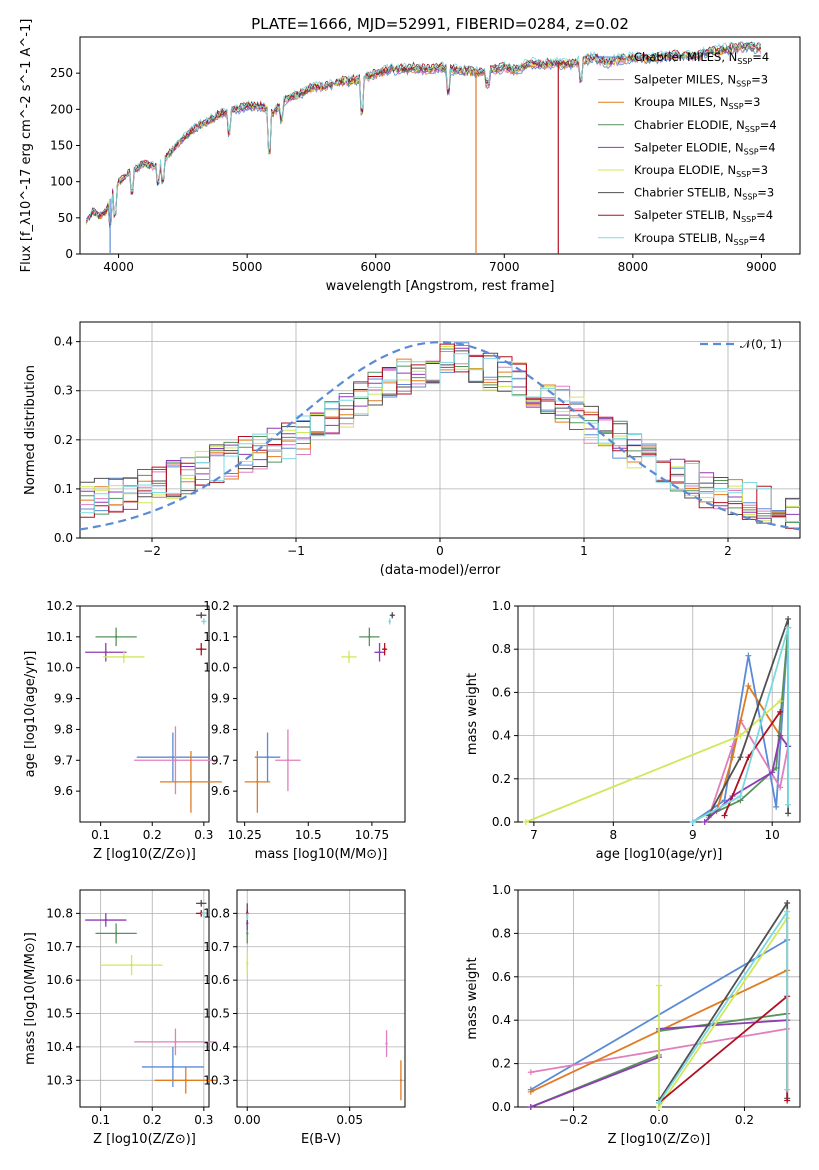 The width and height of the screenshot is (819, 1170). Describe the element at coordinates (440, 286) in the screenshot. I see `spectrum-xlabel: wavelength [Angstrom, rest frame]` at that location.